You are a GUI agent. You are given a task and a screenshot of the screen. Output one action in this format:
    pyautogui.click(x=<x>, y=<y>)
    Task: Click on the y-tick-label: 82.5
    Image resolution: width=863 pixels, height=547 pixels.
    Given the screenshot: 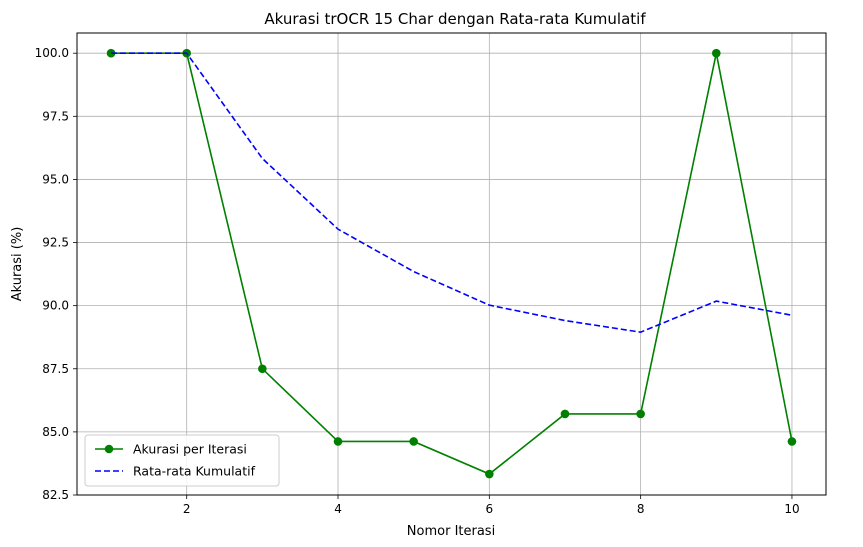 What is the action you would take?
    pyautogui.click(x=55, y=495)
    